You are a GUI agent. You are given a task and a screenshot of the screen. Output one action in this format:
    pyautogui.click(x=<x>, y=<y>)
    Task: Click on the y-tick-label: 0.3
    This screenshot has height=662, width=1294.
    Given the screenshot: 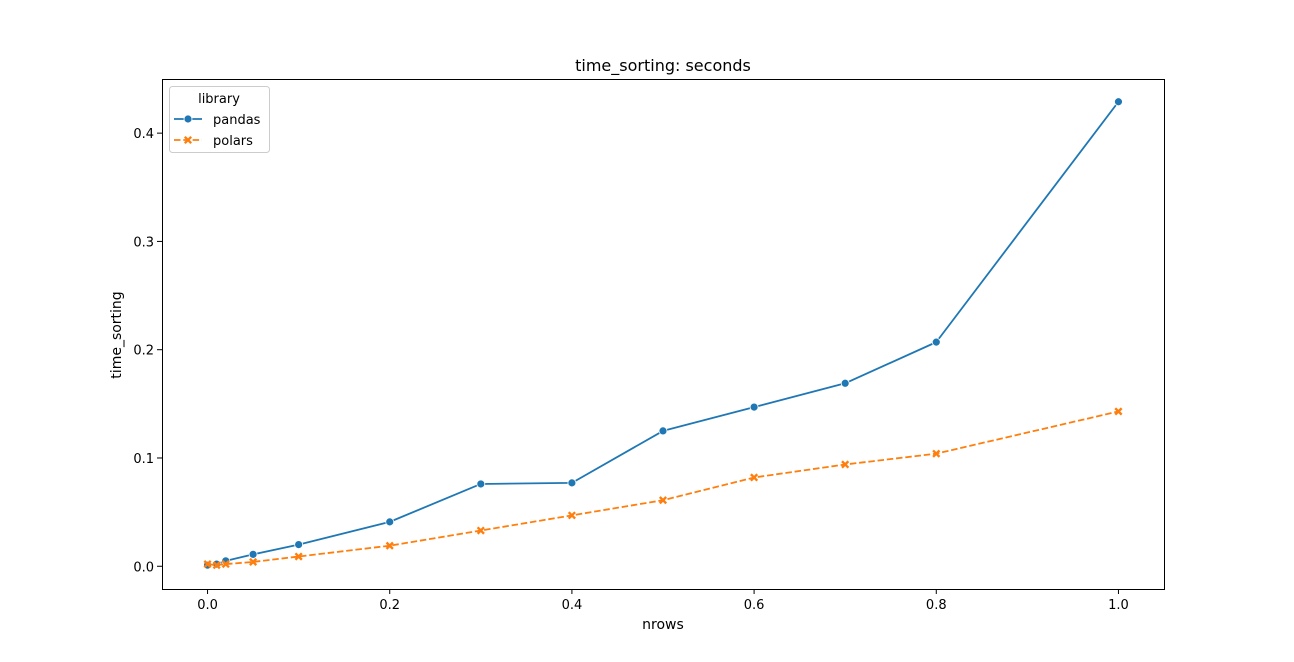 What is the action you would take?
    pyautogui.click(x=143, y=242)
    